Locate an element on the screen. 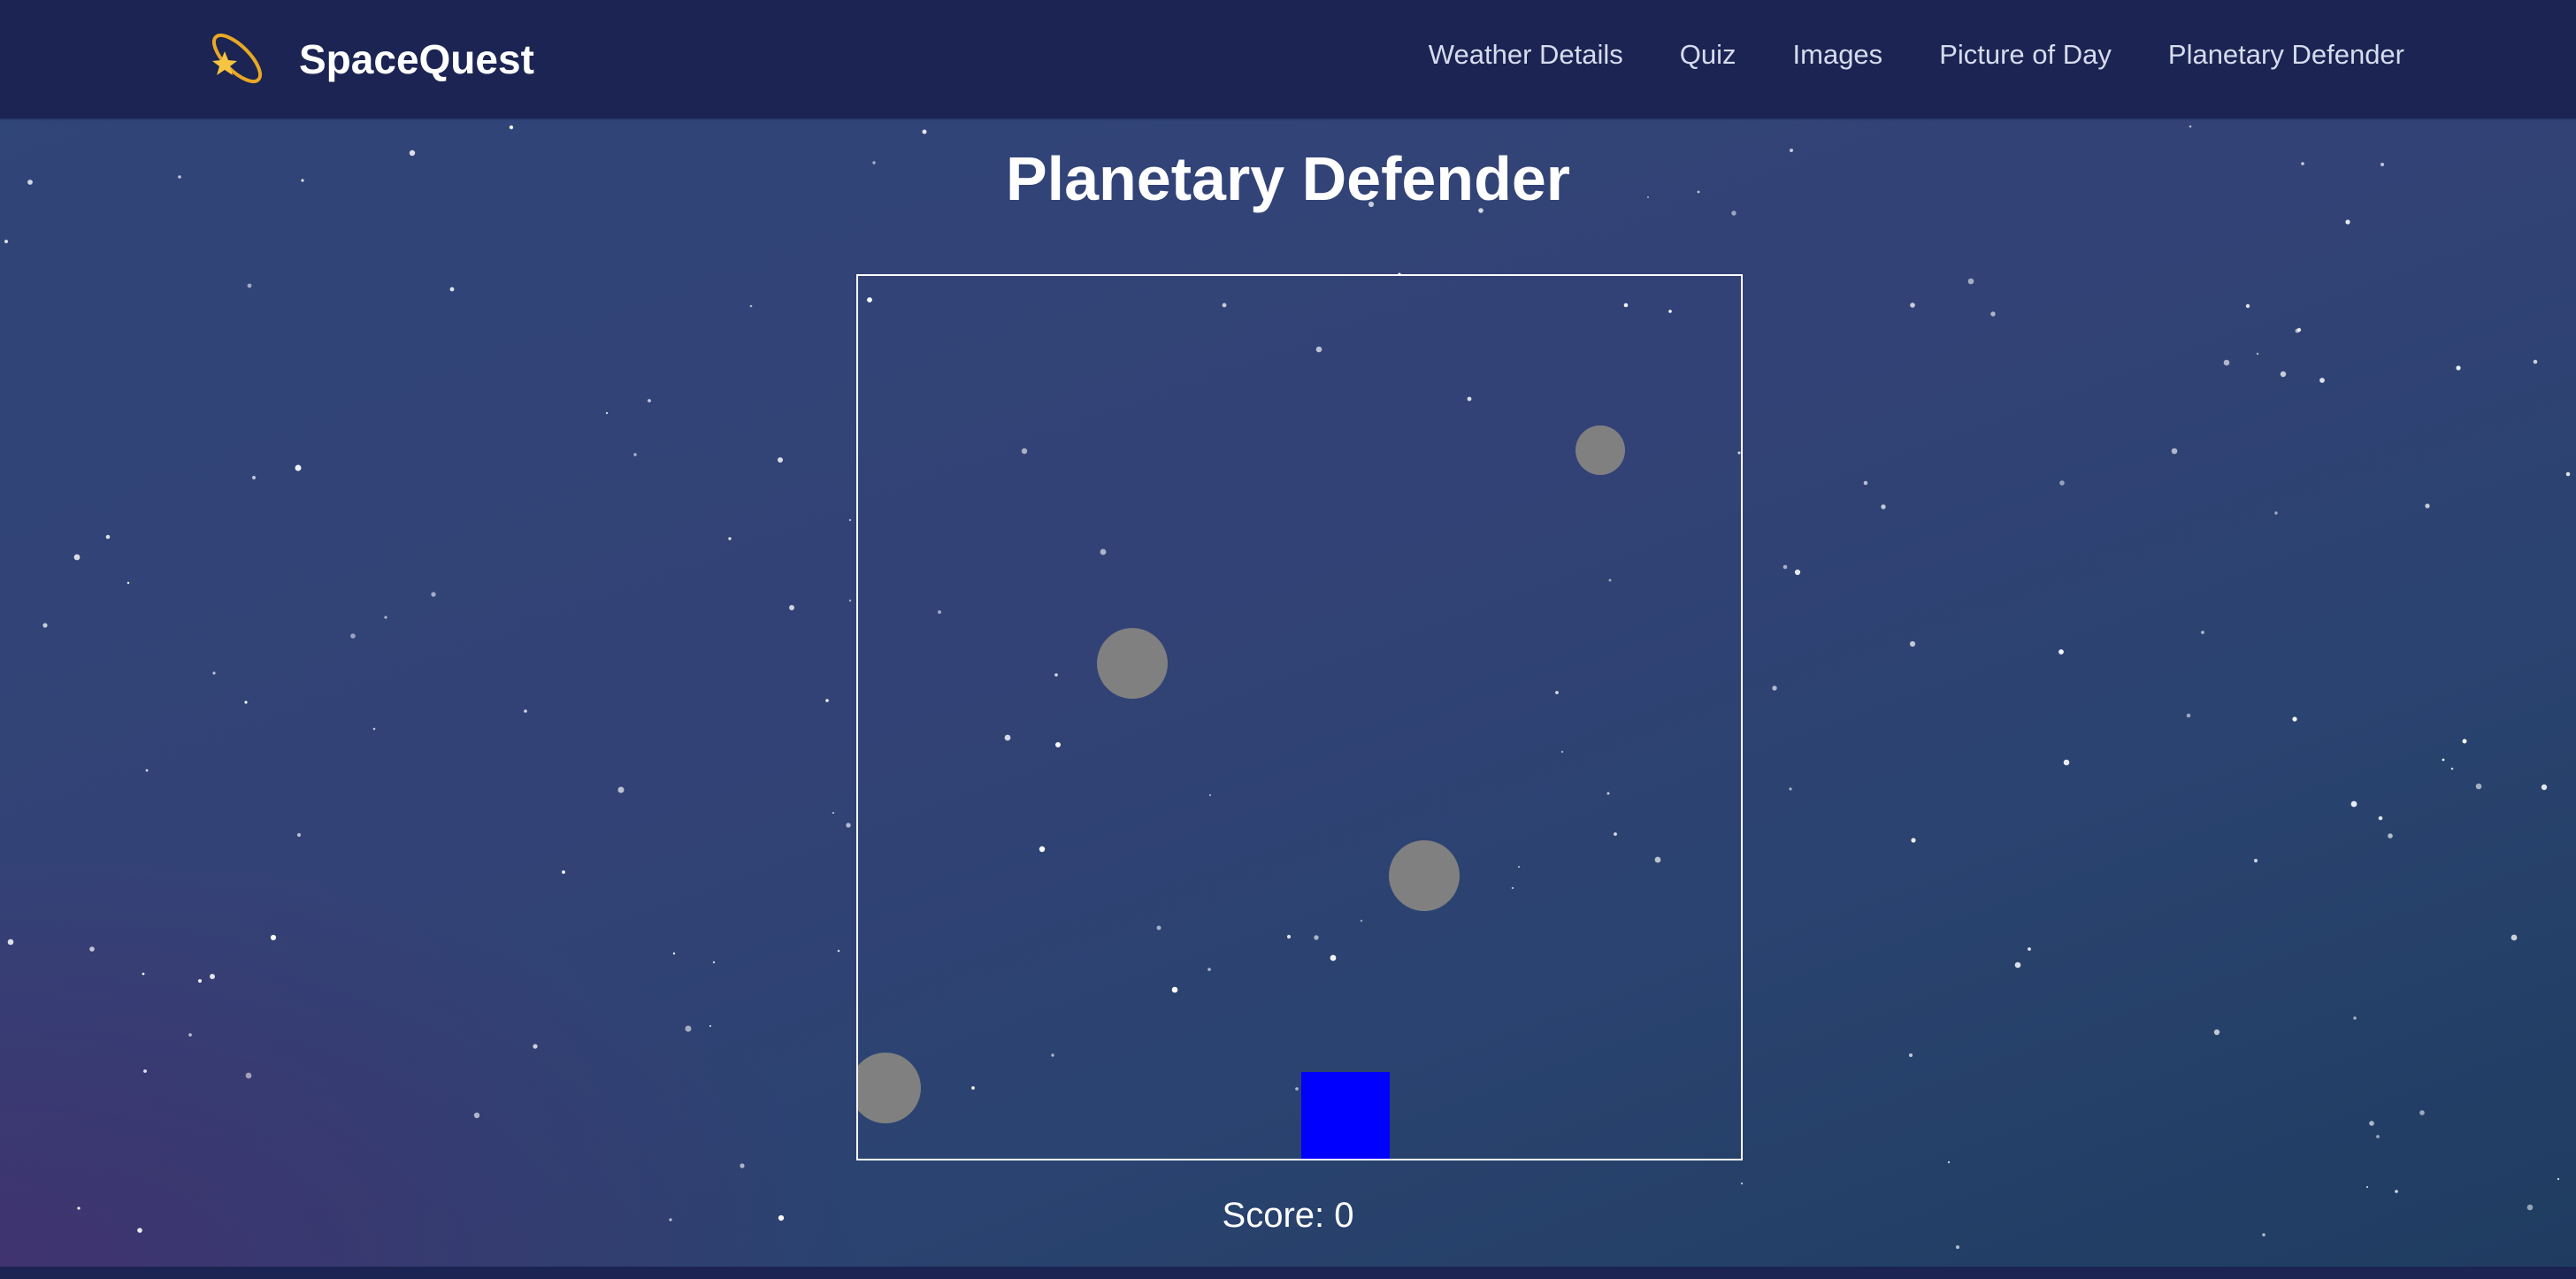  nav-link-planetary-defender: Planetary Defender is located at coordinates (2285, 54).